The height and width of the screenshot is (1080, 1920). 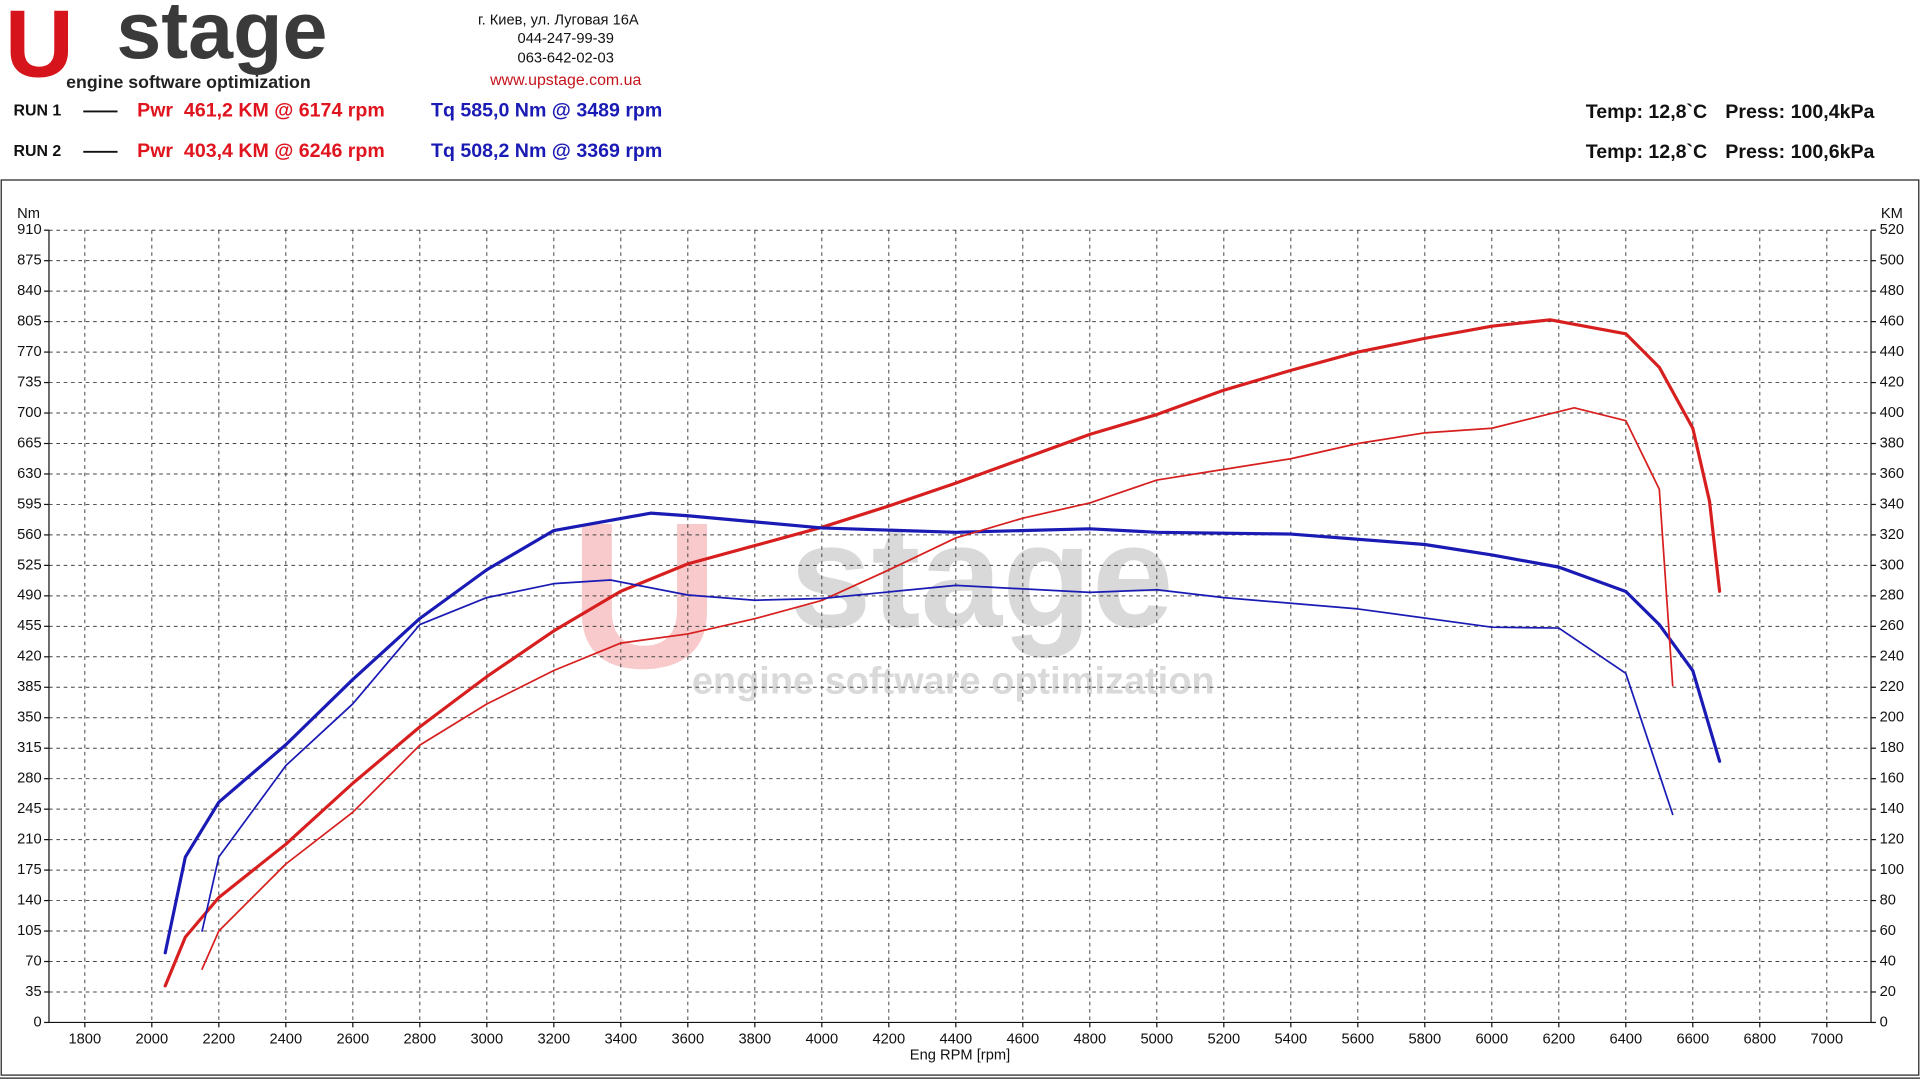 What do you see at coordinates (29, 565) in the screenshot?
I see `y-tick-label: 525` at bounding box center [29, 565].